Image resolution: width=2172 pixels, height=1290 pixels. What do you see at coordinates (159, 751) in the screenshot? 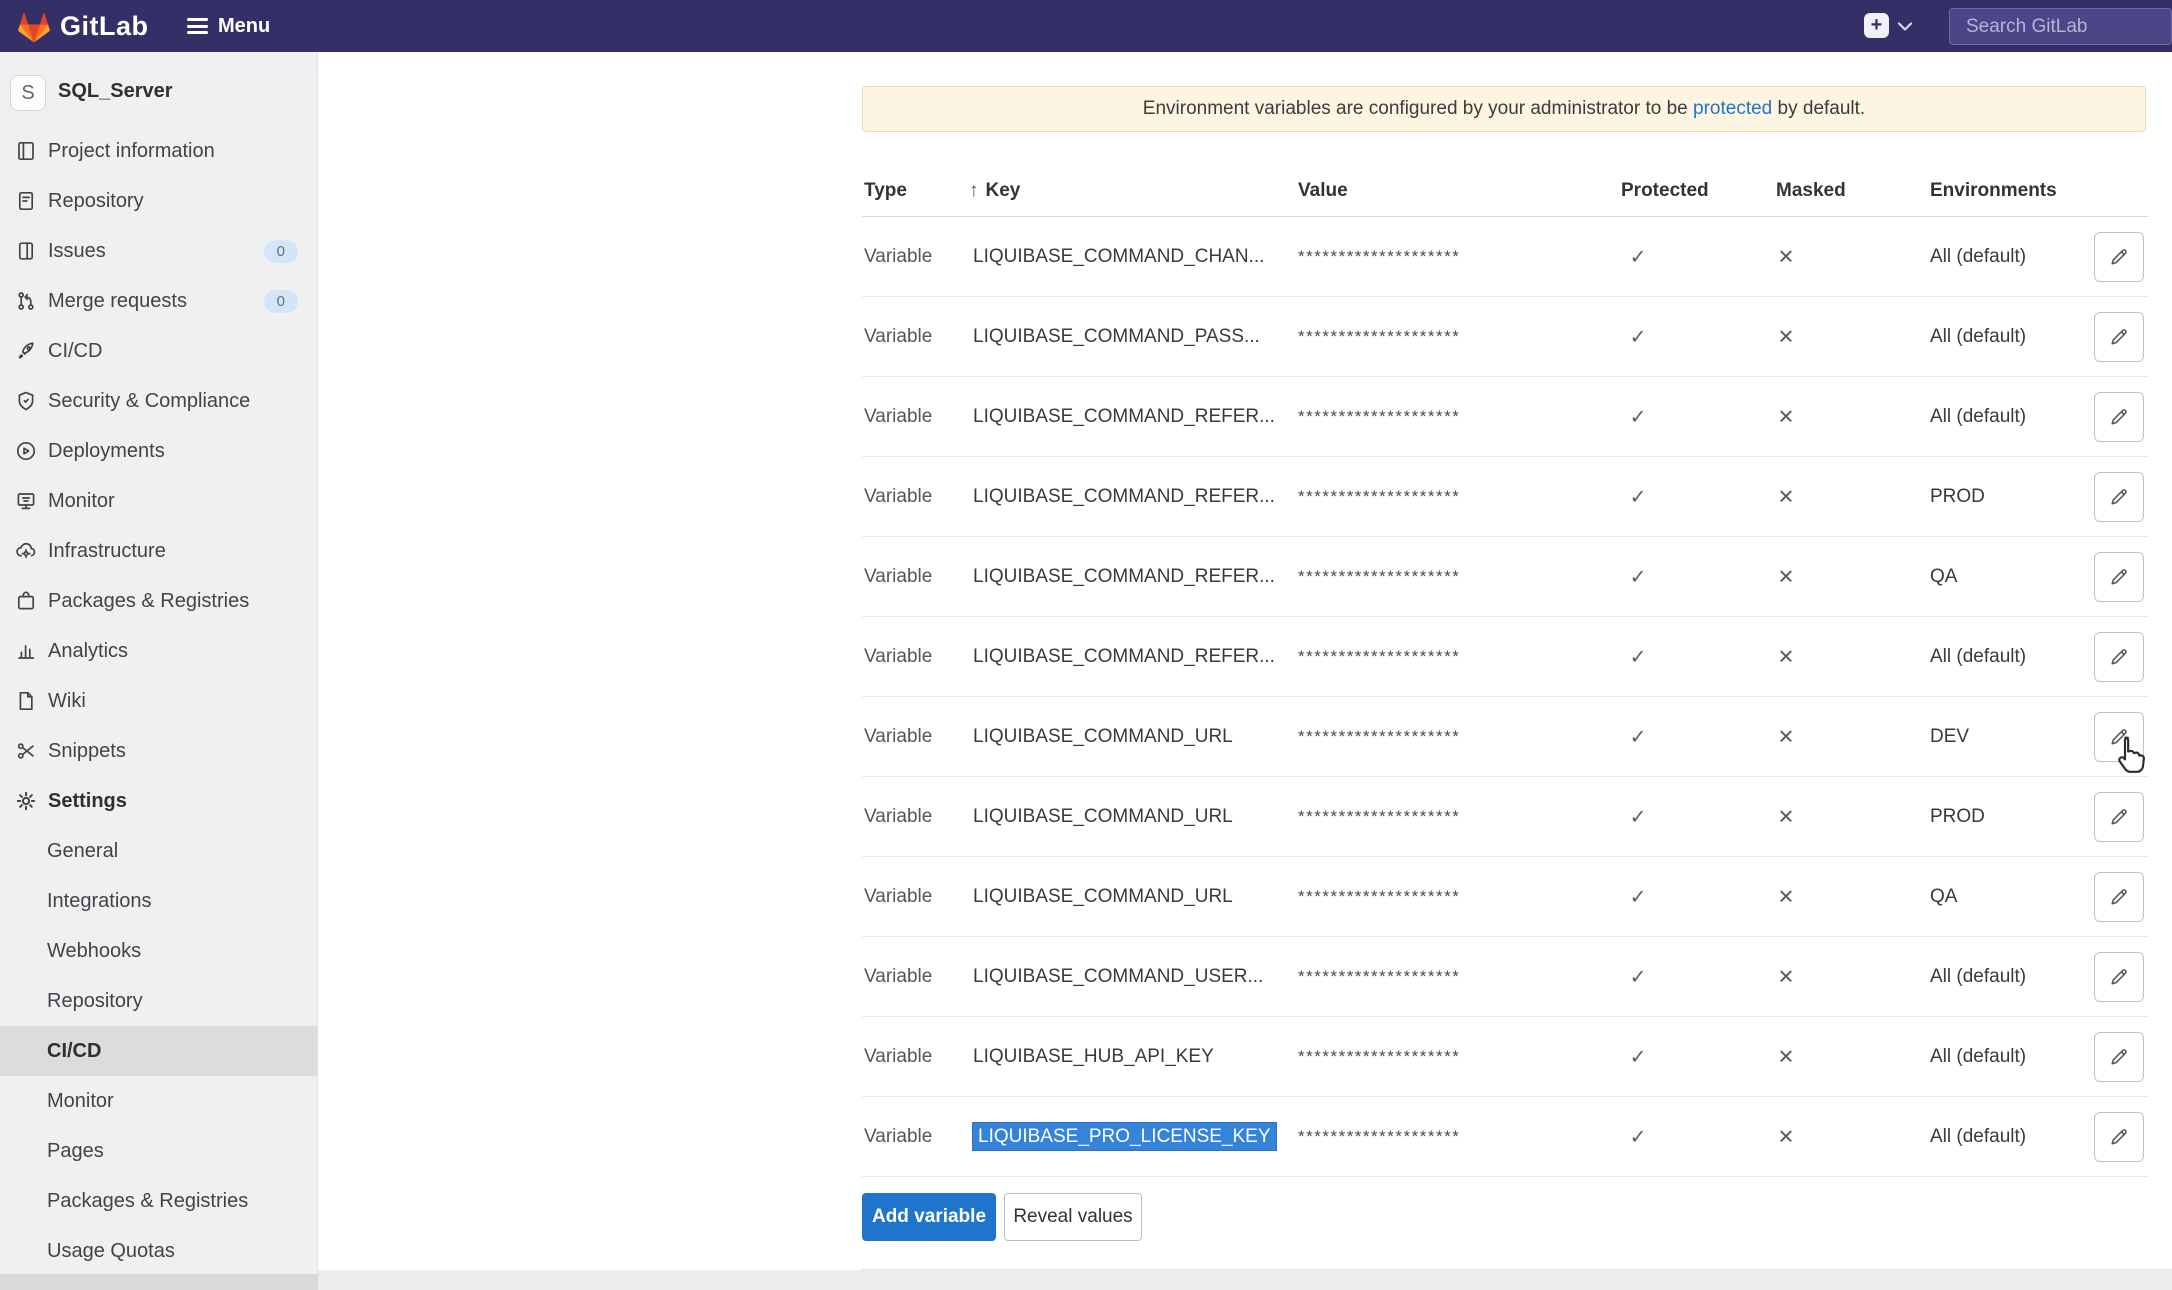
I see `sidebar-item-snippets: Snippets` at bounding box center [159, 751].